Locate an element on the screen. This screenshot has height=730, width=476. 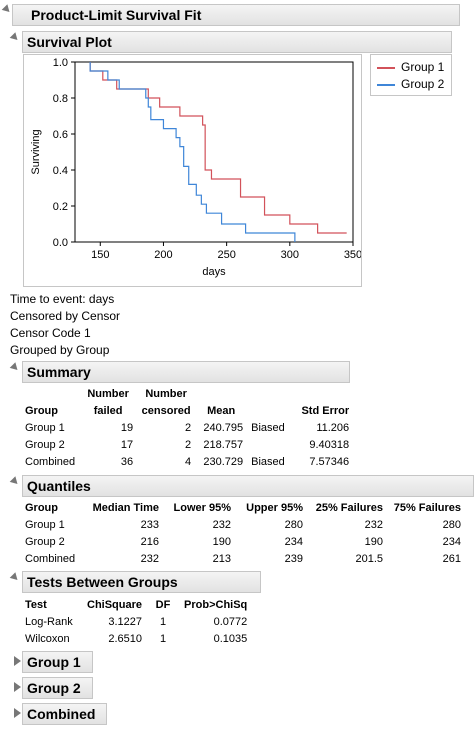
table-header-row: Test ChiSquare DF Prob>ChiSq is located at coordinates (136, 605).